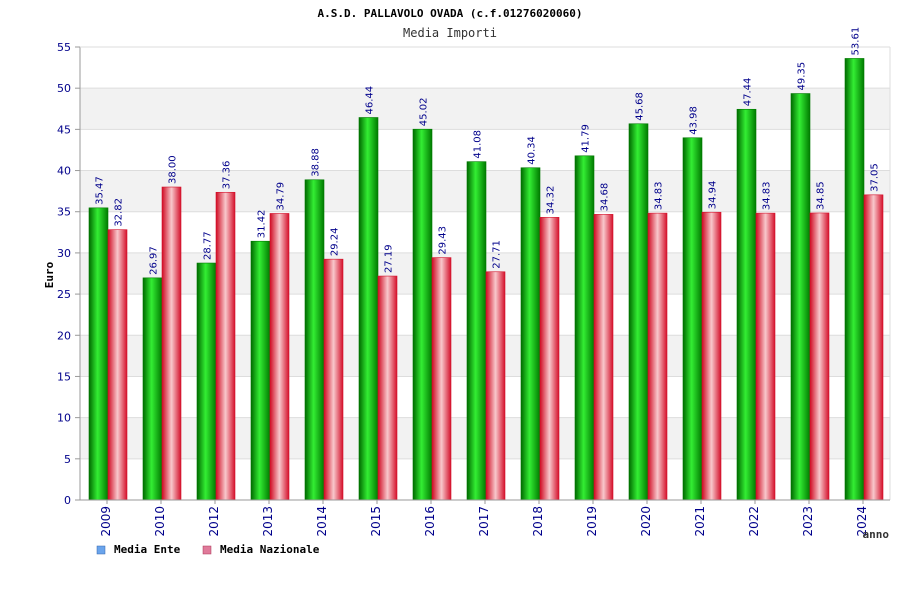 The height and width of the screenshot is (600, 900). I want to click on data-label-media-ente: 53.61, so click(856, 41).